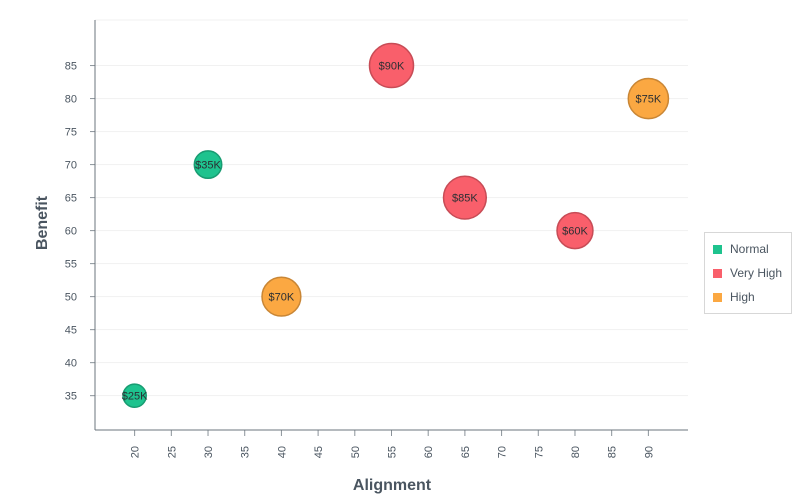  Describe the element at coordinates (466, 452) in the screenshot. I see `x-tick-label: 65` at that location.